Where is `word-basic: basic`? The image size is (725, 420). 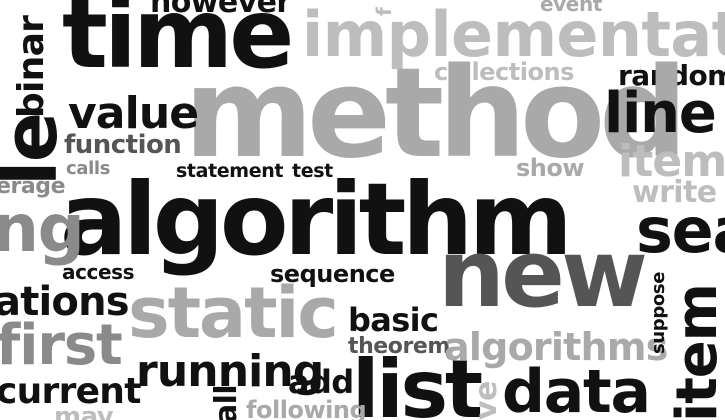 word-basic: basic is located at coordinates (393, 320).